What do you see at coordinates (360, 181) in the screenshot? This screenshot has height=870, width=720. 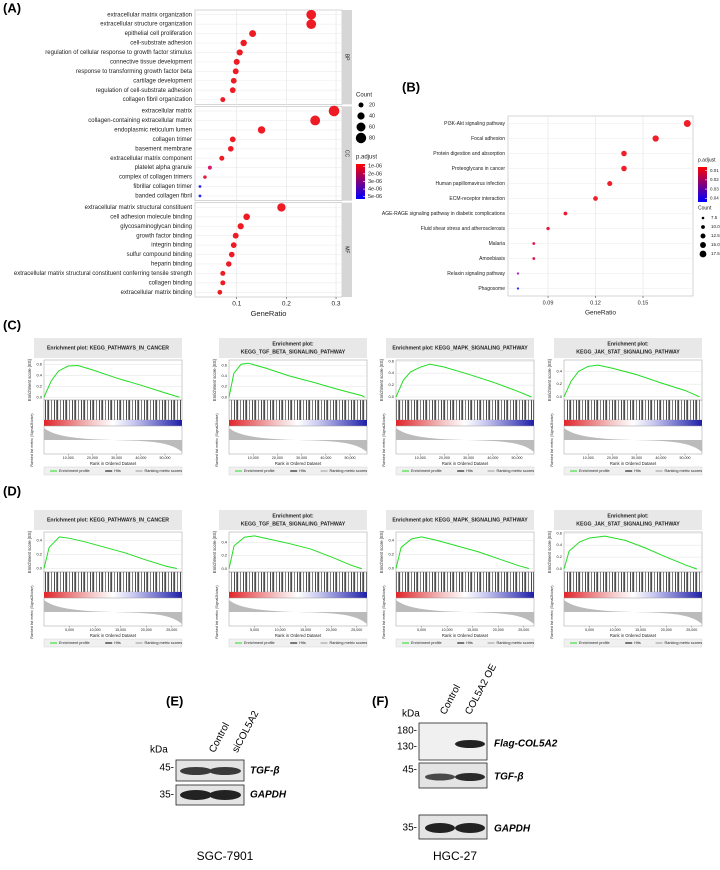 I see `colorbar` at bounding box center [360, 181].